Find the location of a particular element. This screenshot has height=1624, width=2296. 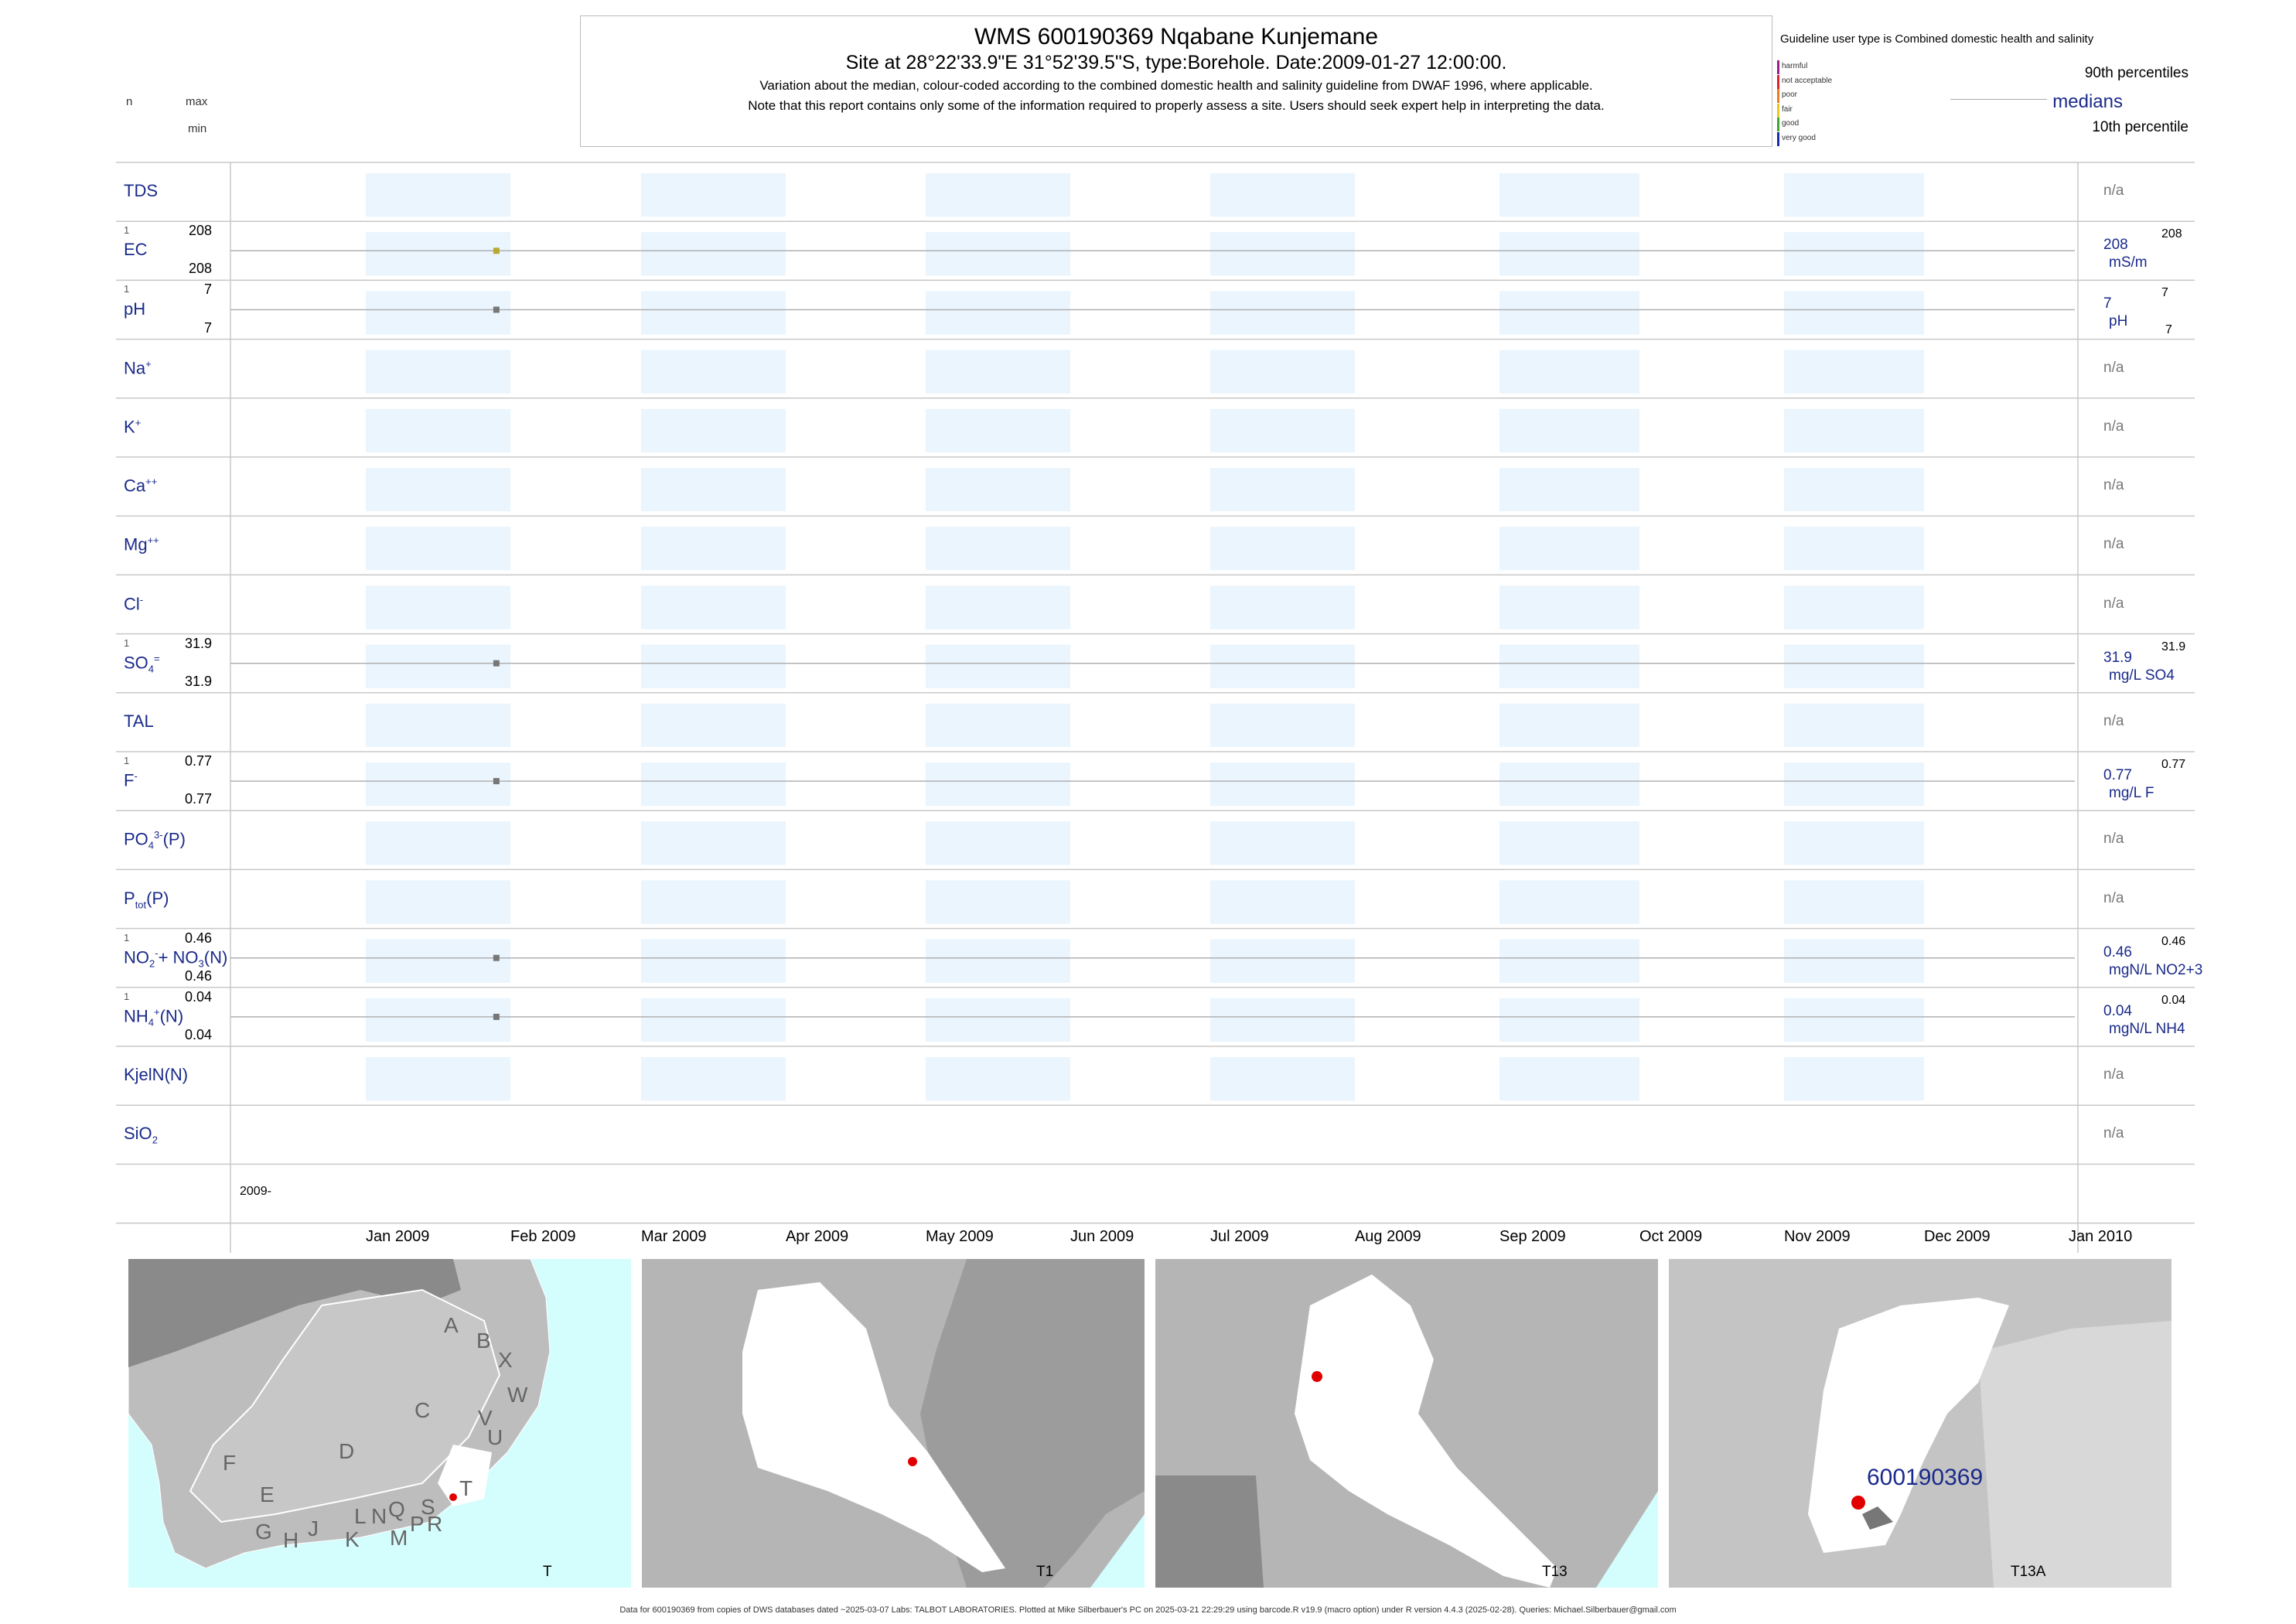

x-tick-label: Feb 2009 is located at coordinates (543, 1236).